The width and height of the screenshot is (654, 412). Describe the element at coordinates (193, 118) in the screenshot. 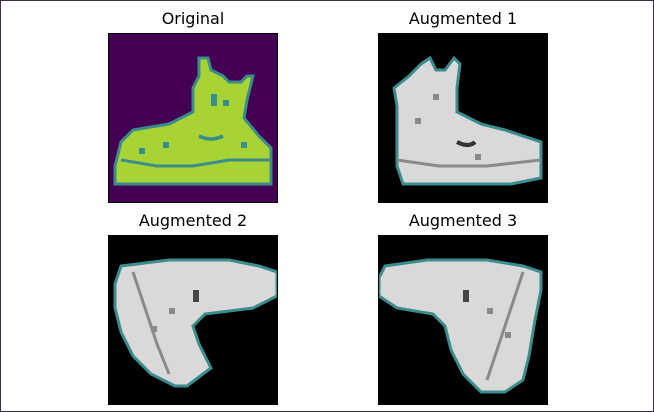

I see `image-original` at that location.